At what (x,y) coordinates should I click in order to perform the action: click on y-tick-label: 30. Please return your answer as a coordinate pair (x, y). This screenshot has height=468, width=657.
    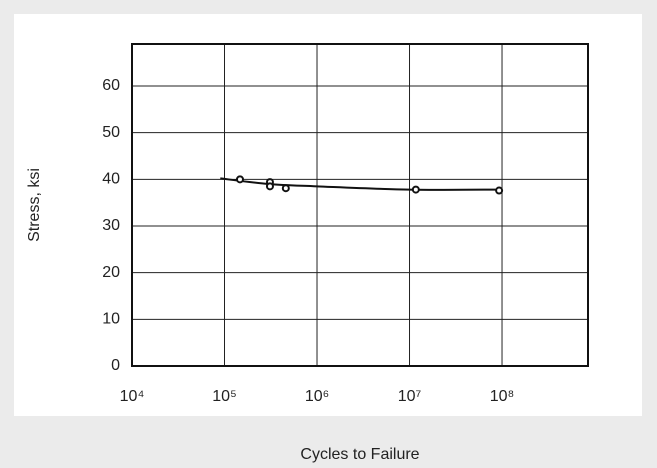
    Looking at the image, I should click on (111, 225).